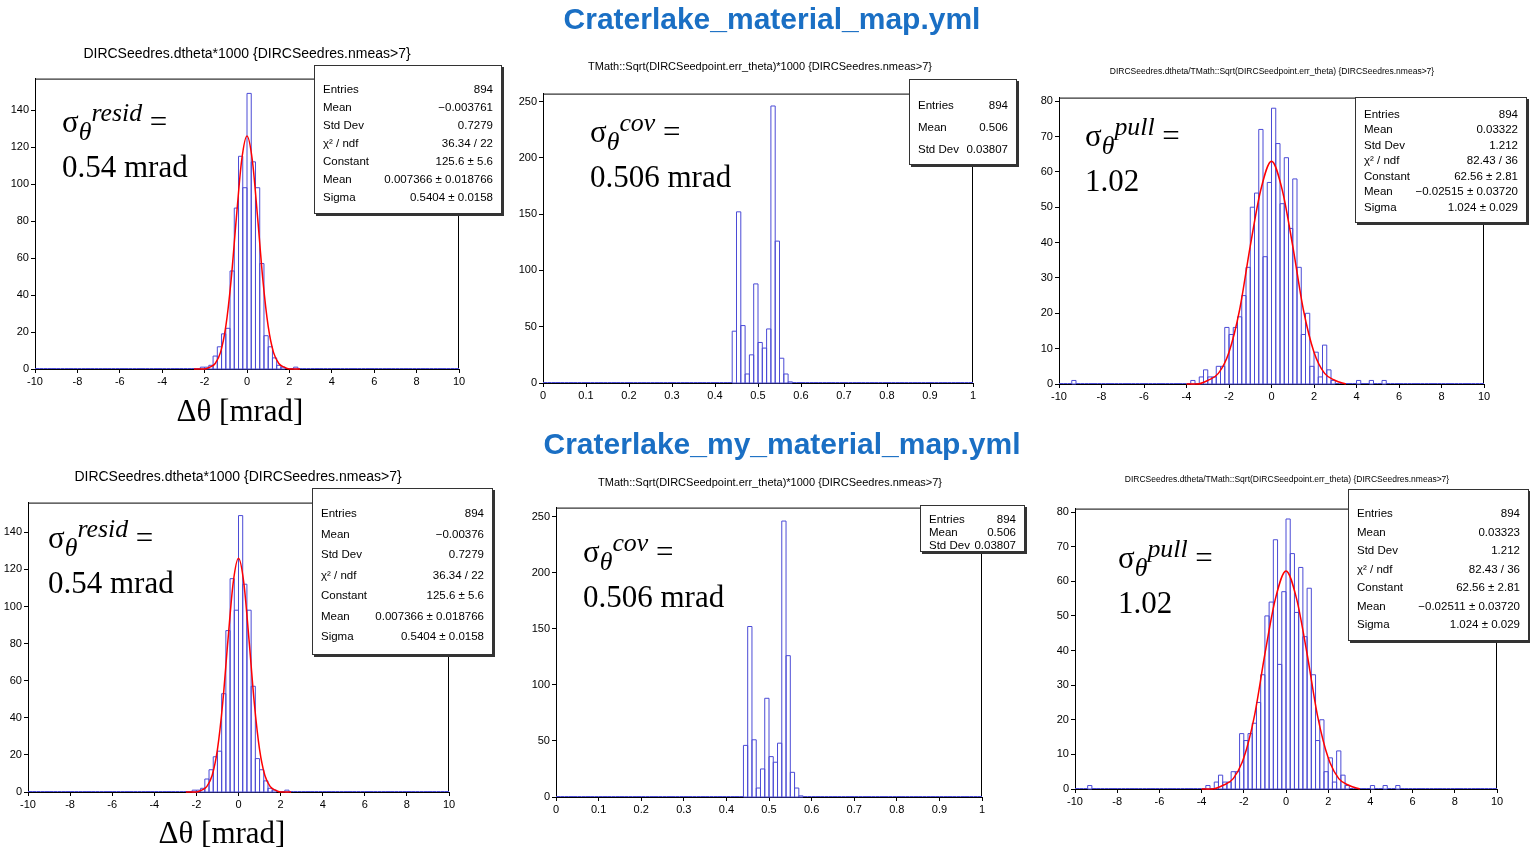 Image resolution: width=1530 pixels, height=858 pixels. I want to click on text: 894, so click(1510, 513).